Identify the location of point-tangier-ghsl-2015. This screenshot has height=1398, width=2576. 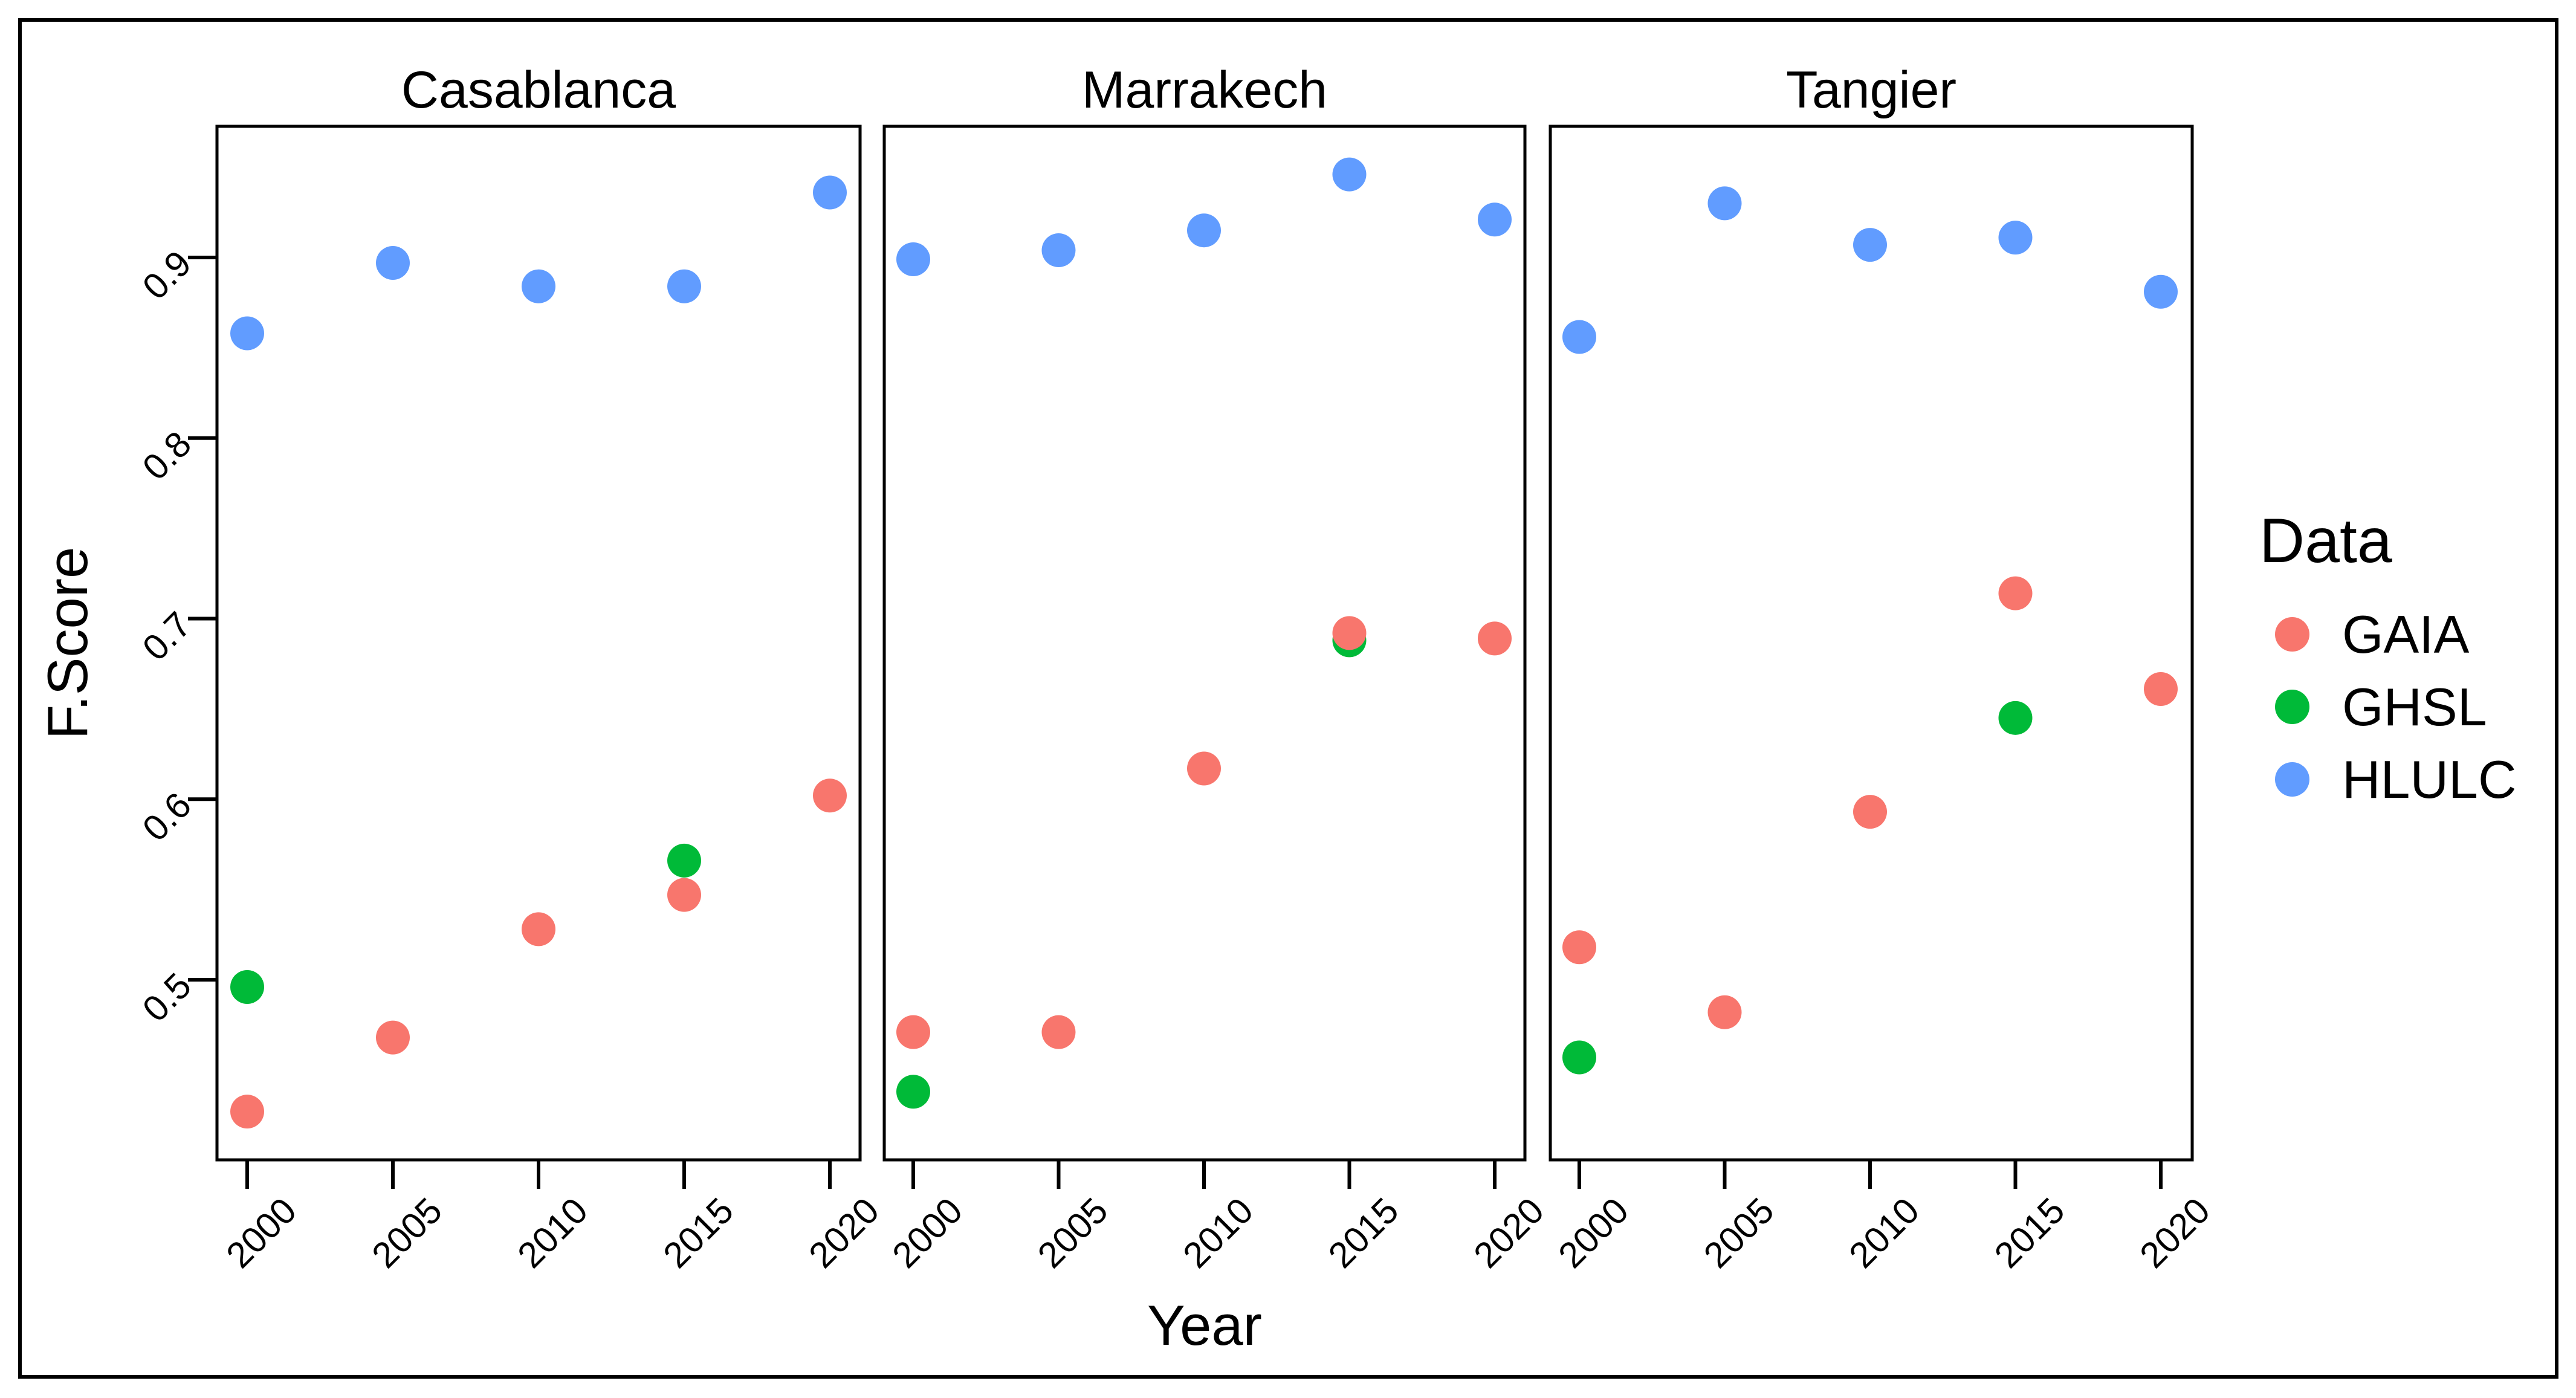
(2015, 718).